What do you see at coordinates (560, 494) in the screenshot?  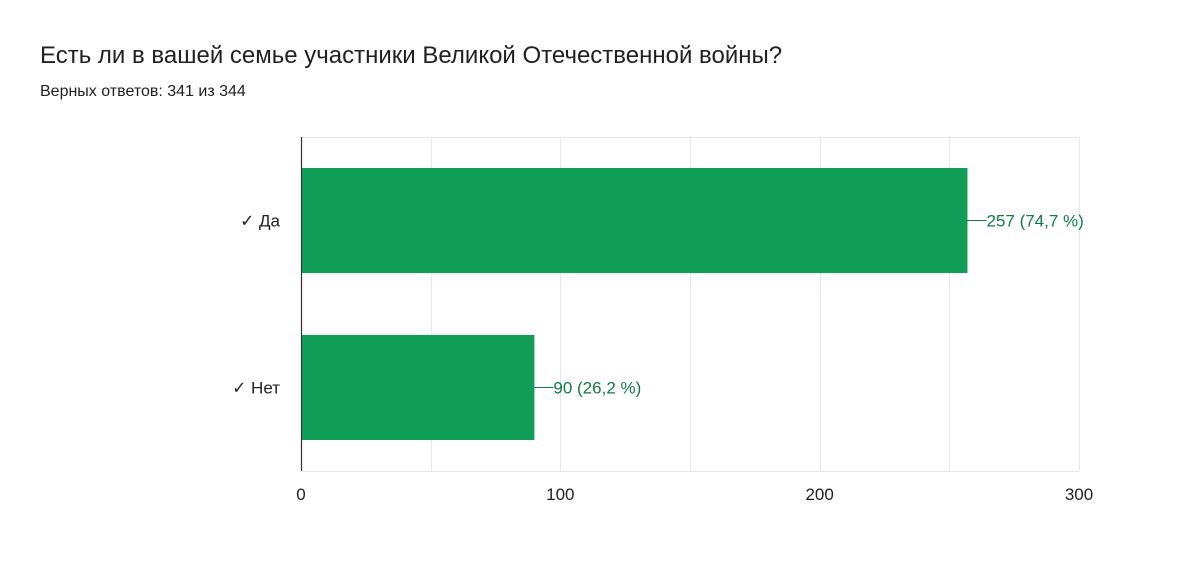 I see `x-tick-label: 100` at bounding box center [560, 494].